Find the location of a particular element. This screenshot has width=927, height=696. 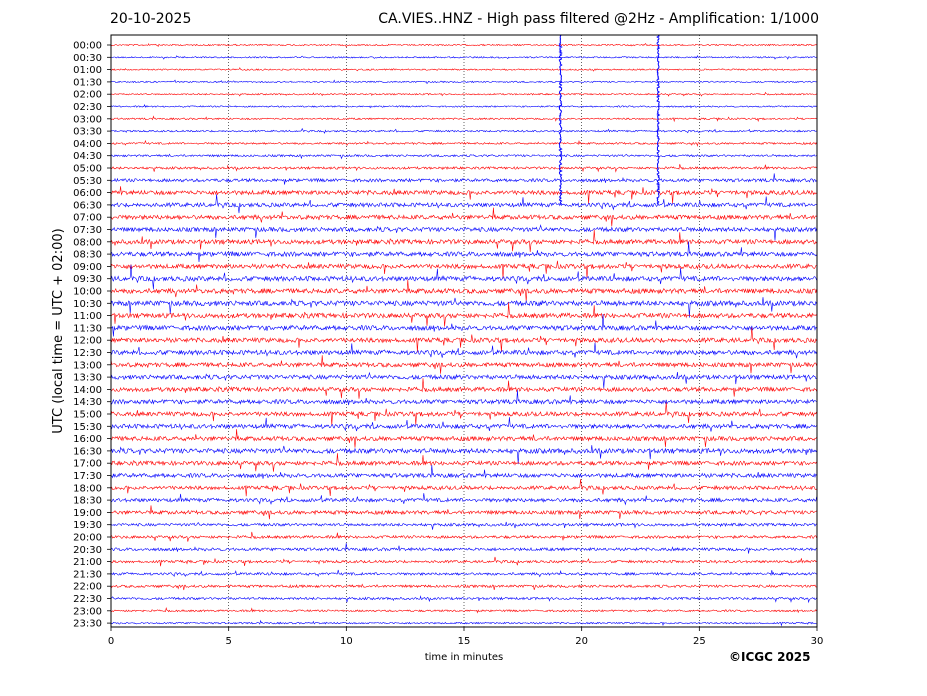

chart-date: 20-10-2025 is located at coordinates (151, 19).